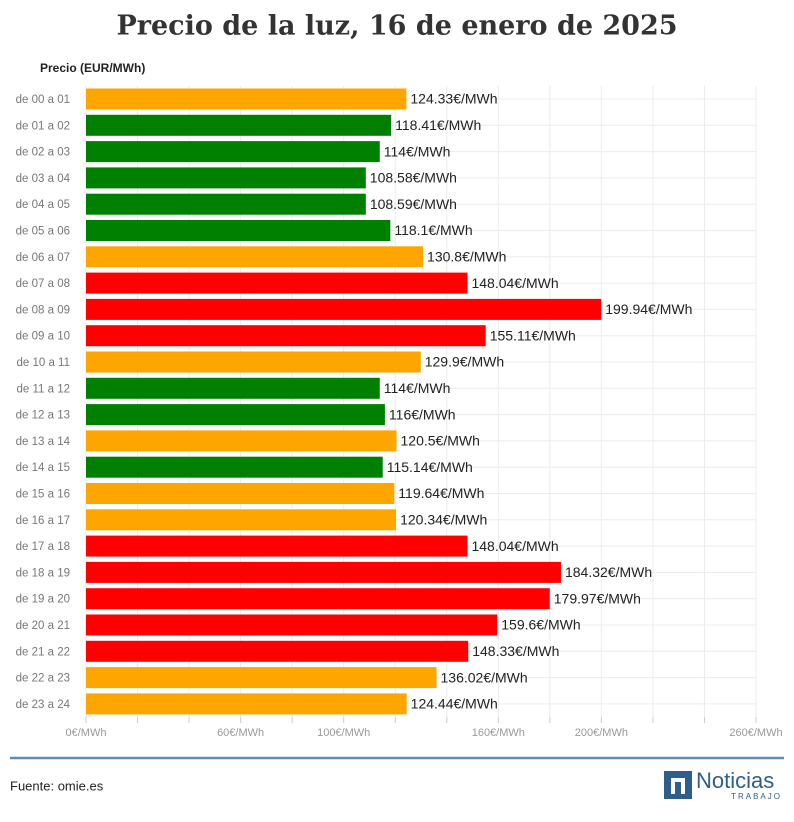 The height and width of the screenshot is (822, 794). What do you see at coordinates (498, 733) in the screenshot?
I see `x-tick-label: 160€/MWh` at bounding box center [498, 733].